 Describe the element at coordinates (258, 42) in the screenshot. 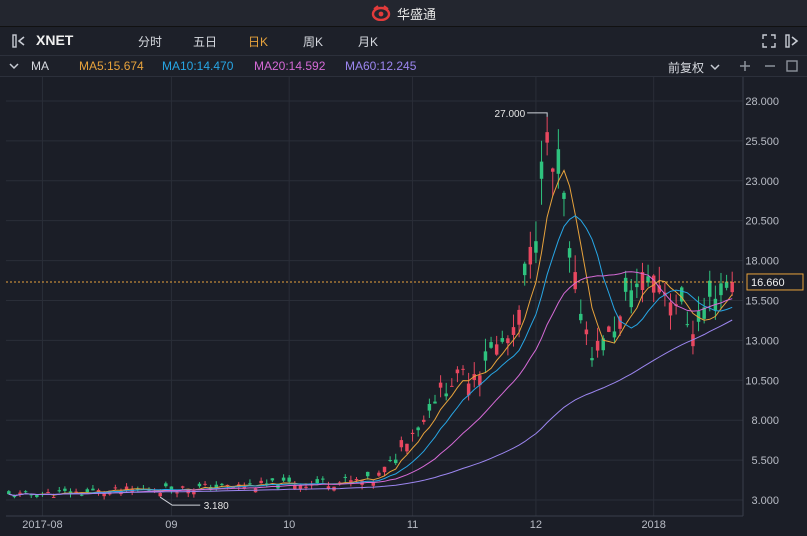

I see `tab-daily-k: 日K` at that location.